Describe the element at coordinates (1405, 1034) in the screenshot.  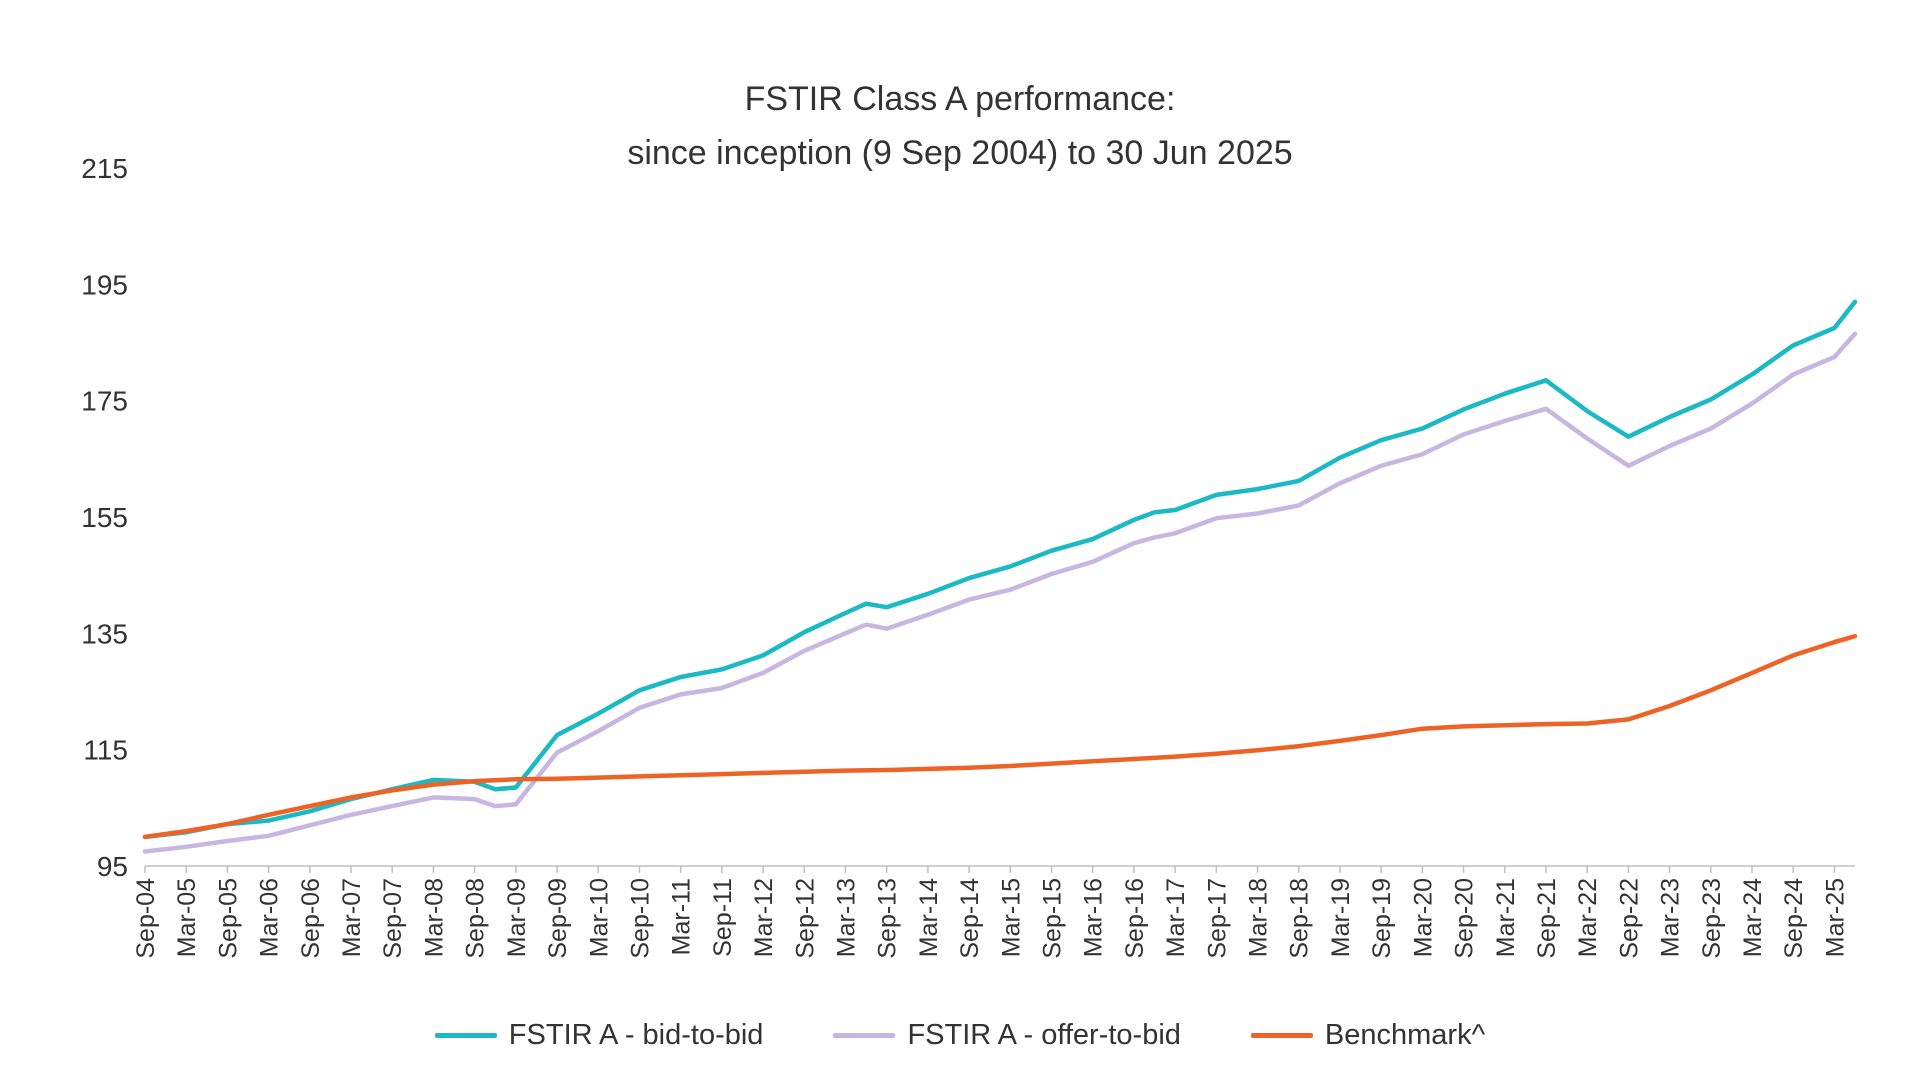
I see `legend-label-benchmark: Benchmark^` at that location.